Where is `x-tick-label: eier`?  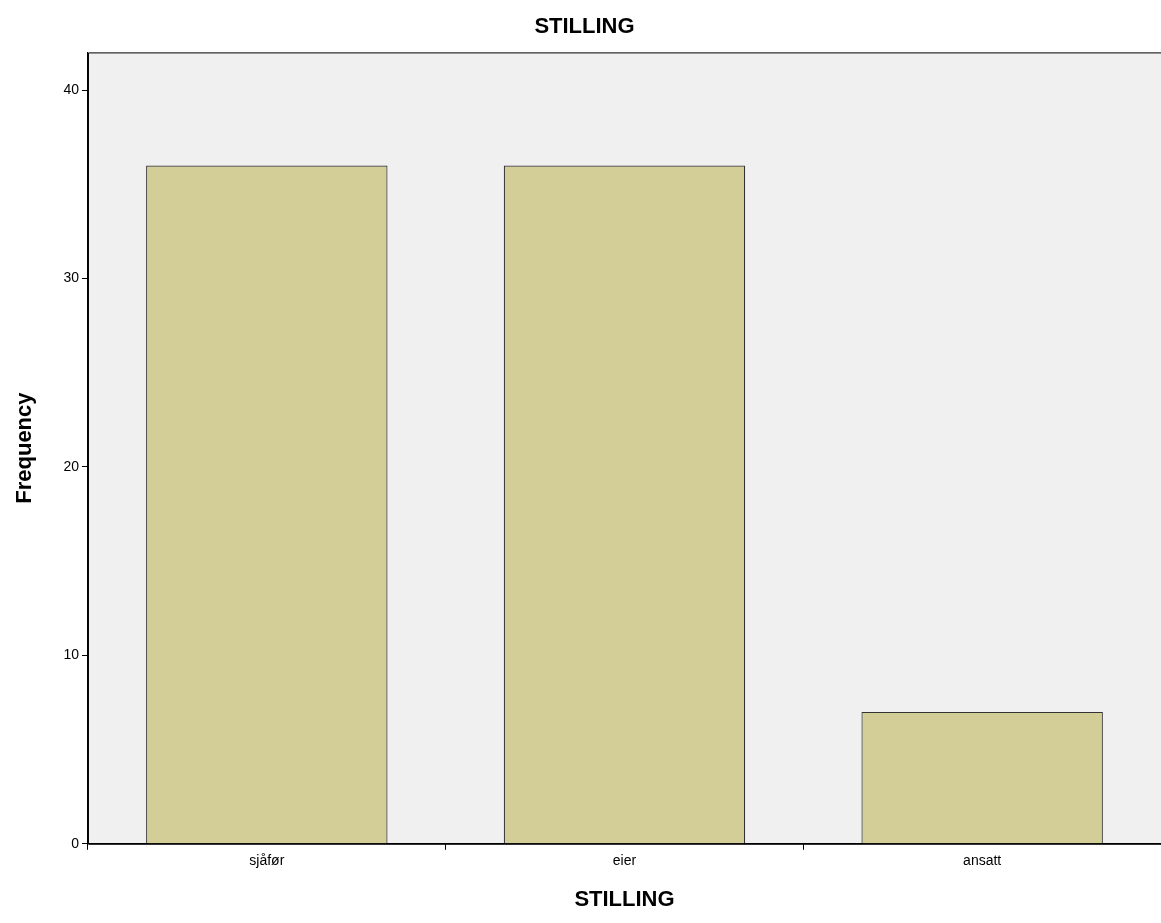 x-tick-label: eier is located at coordinates (624, 860).